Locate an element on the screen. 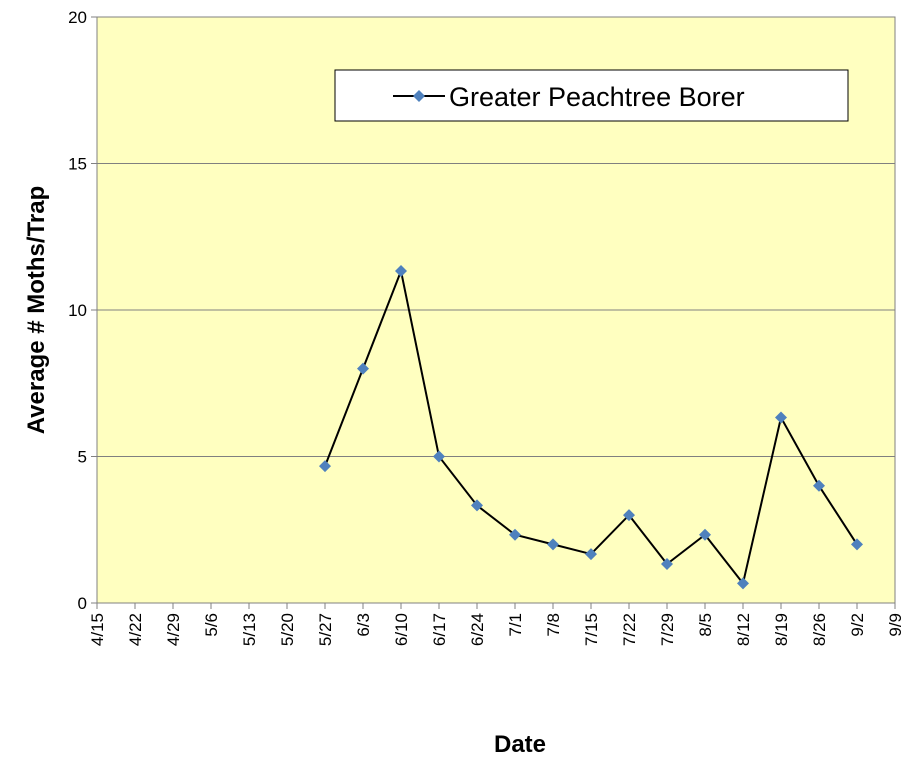  x-tick-label: 7/15 is located at coordinates (591, 629).